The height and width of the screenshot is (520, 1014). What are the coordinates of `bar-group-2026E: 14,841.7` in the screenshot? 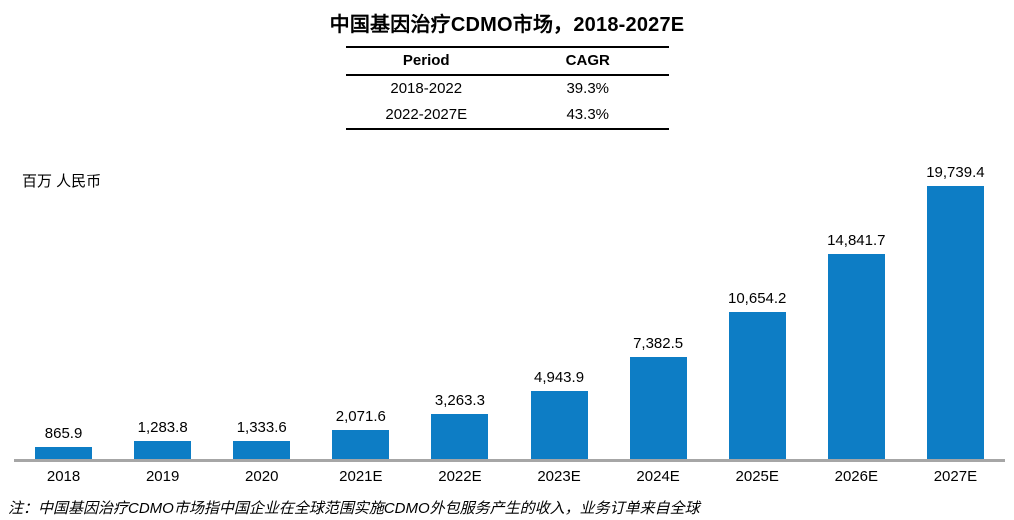 It's located at (856, 345).